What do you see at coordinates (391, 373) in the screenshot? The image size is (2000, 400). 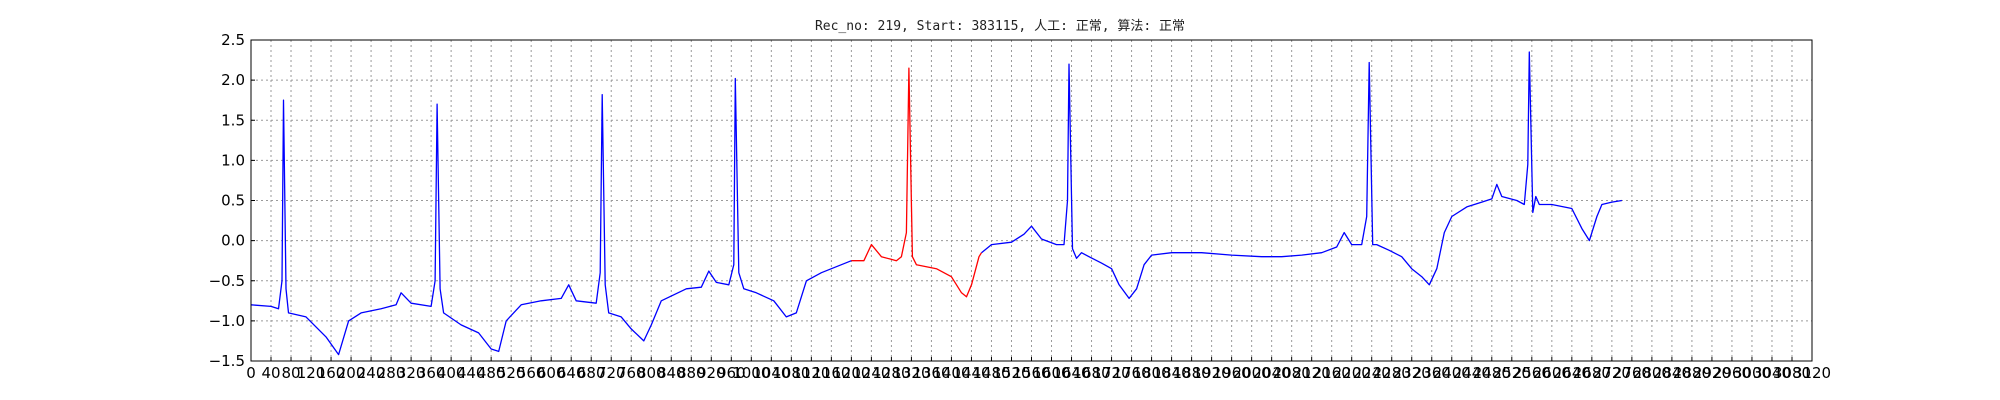 I see `x-tick-label: 280` at bounding box center [391, 373].